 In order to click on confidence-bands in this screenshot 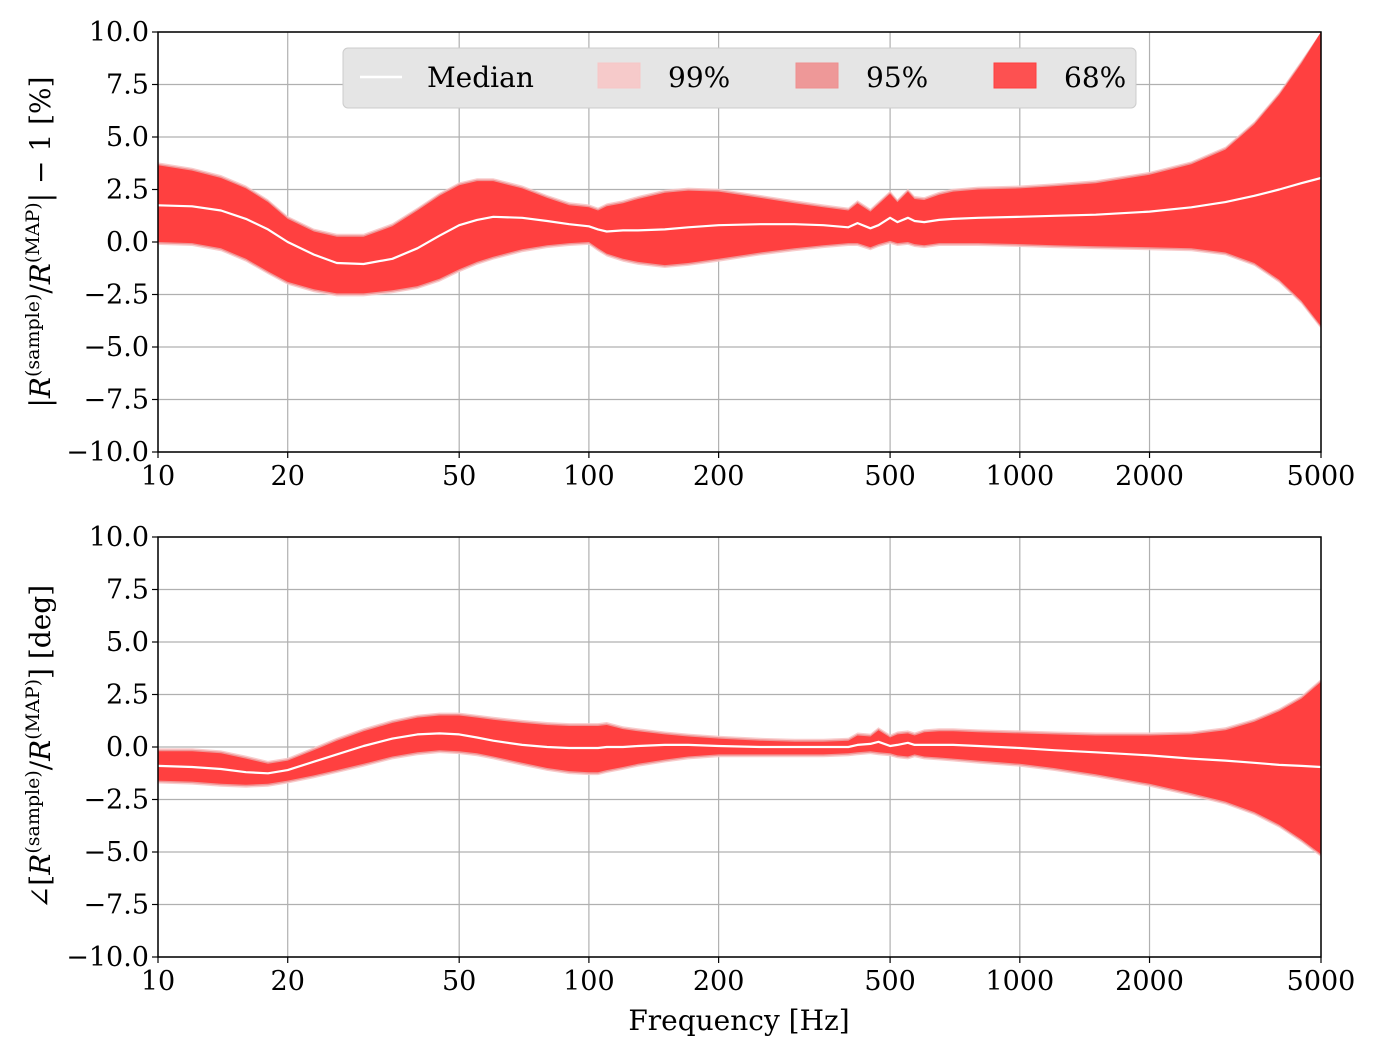, I will do `click(739, 768)`.